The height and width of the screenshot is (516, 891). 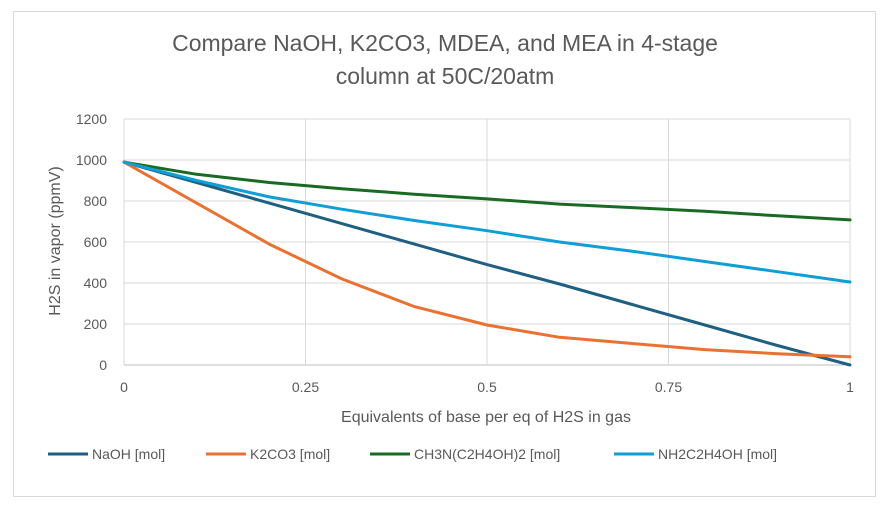 What do you see at coordinates (850, 387) in the screenshot?
I see `x-tick-label: 1` at bounding box center [850, 387].